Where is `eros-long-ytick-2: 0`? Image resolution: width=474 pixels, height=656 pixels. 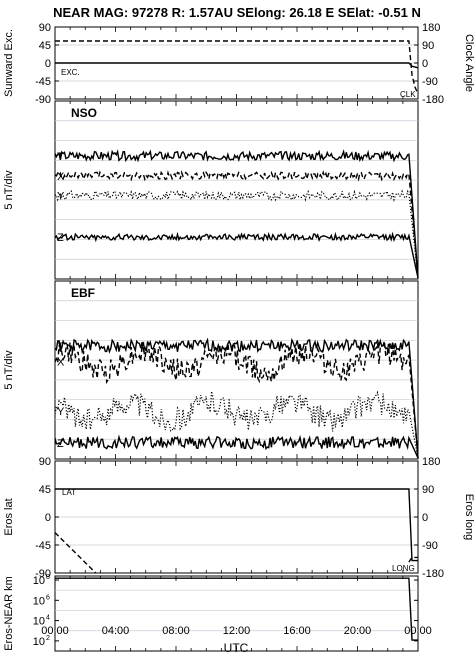
eros-long-ytick-2: 0 is located at coordinates (425, 518).